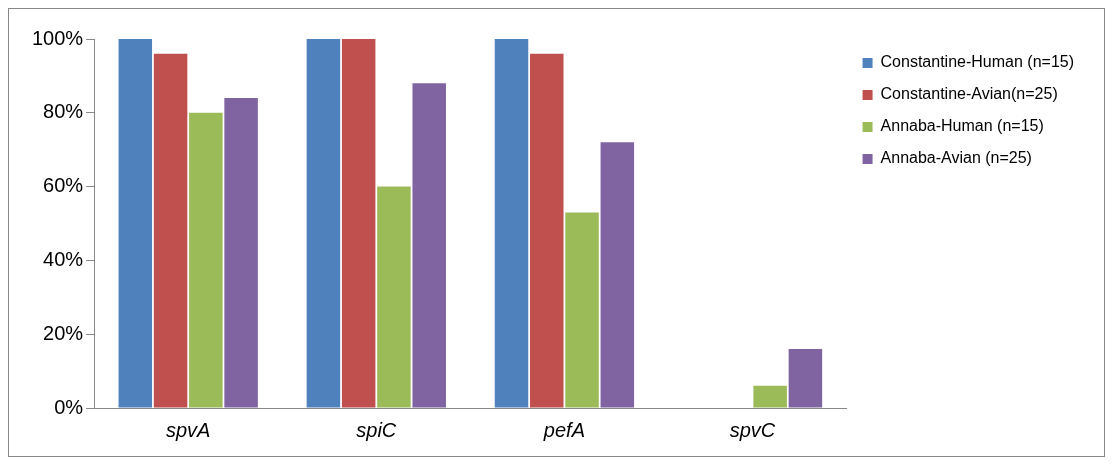  What do you see at coordinates (63, 185) in the screenshot?
I see `y-tick-label: 60%` at bounding box center [63, 185].